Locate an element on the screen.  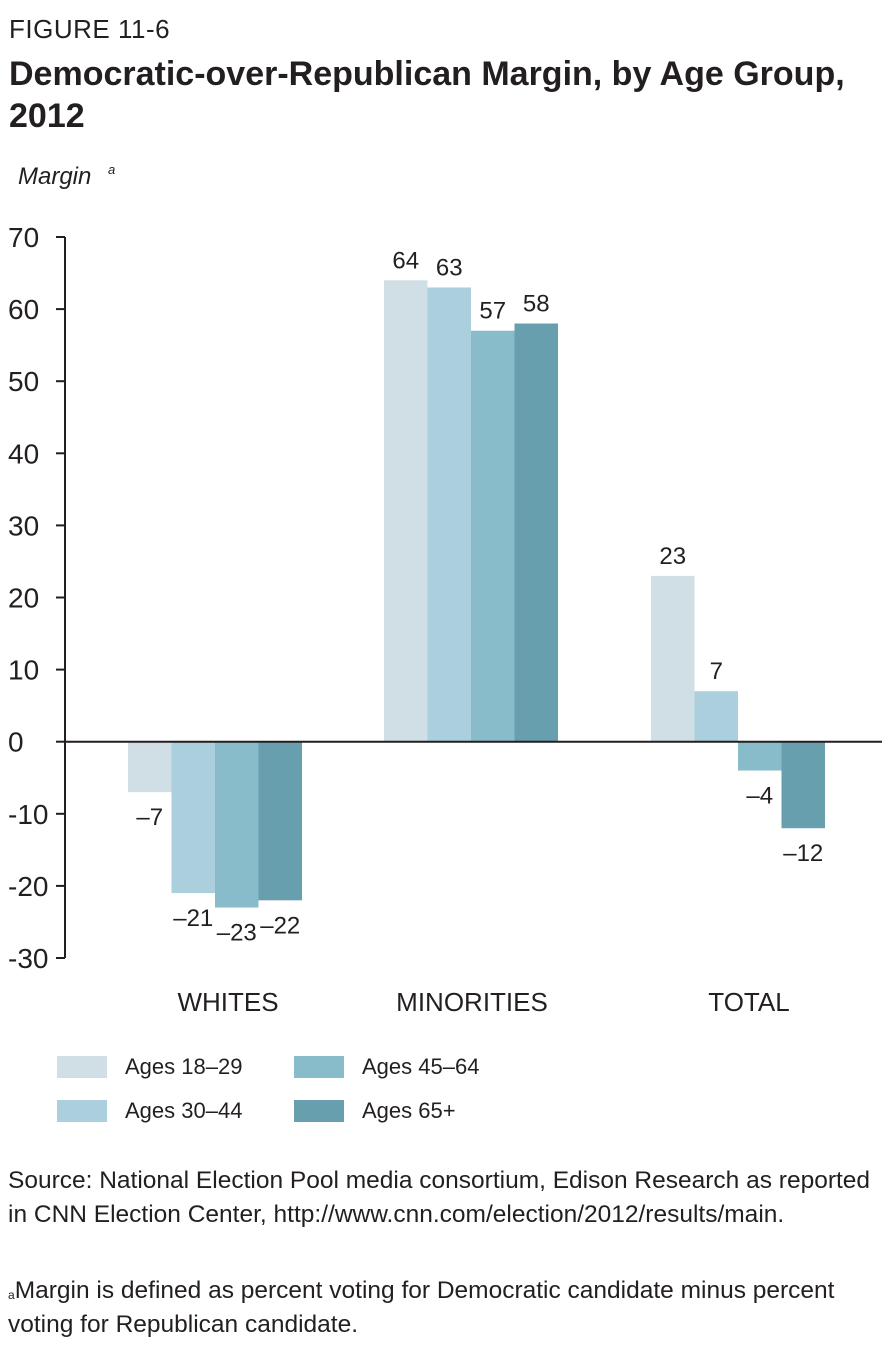
y-tick-label: -20 is located at coordinates (28, 886).